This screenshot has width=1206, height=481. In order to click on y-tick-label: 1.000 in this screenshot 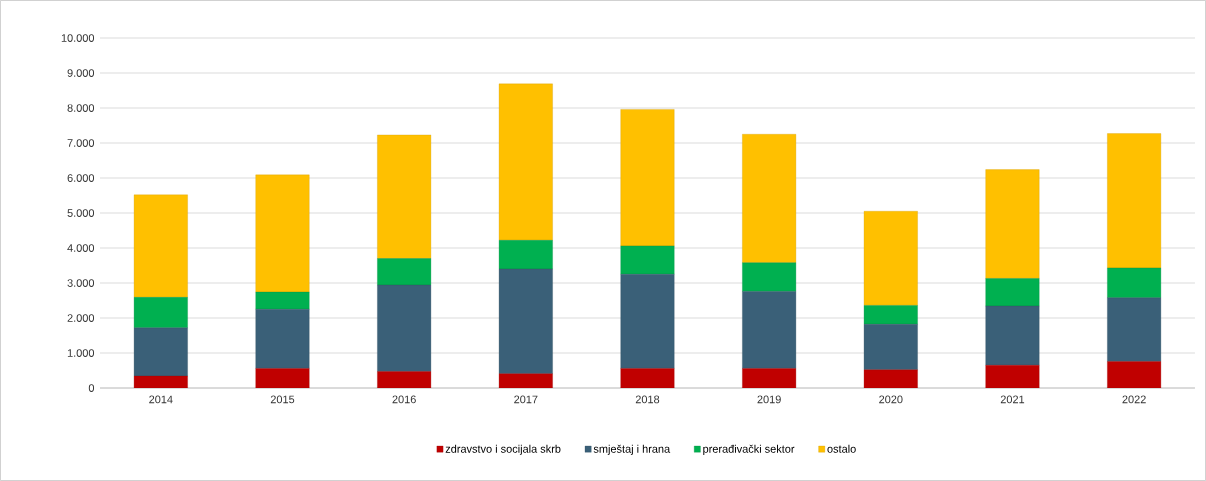, I will do `click(81, 353)`.